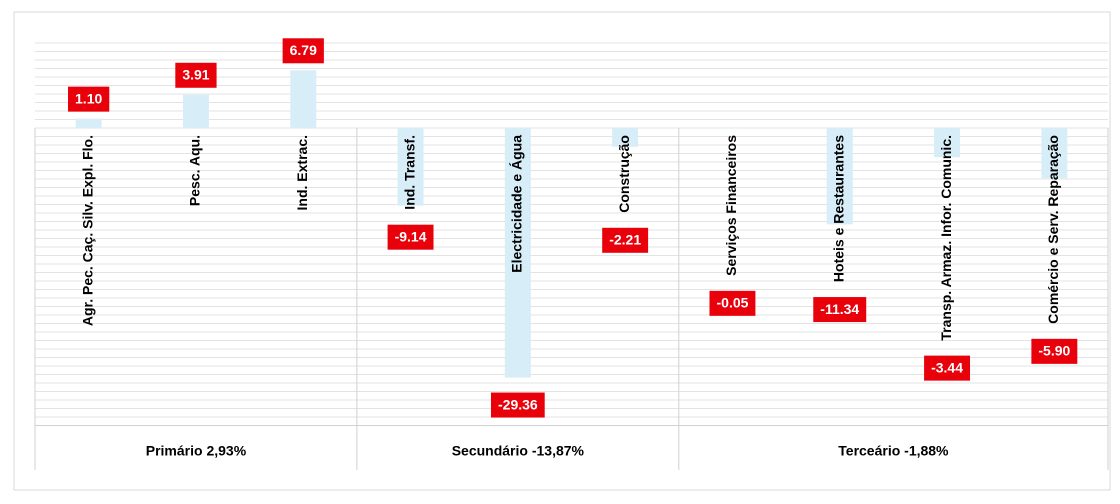 The image size is (1120, 504). Describe the element at coordinates (518, 451) in the screenshot. I see `group-label: Secundário -13,87%` at that location.